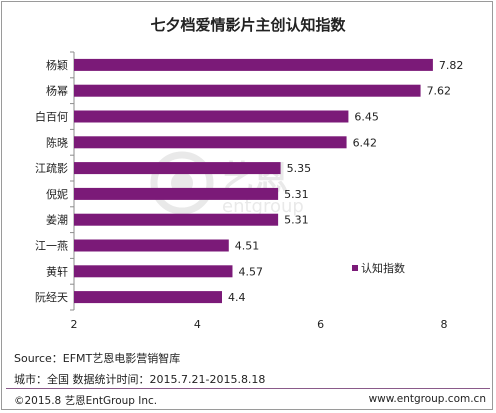  What do you see at coordinates (57, 91) in the screenshot?
I see `category-label: 杨幂` at bounding box center [57, 91].